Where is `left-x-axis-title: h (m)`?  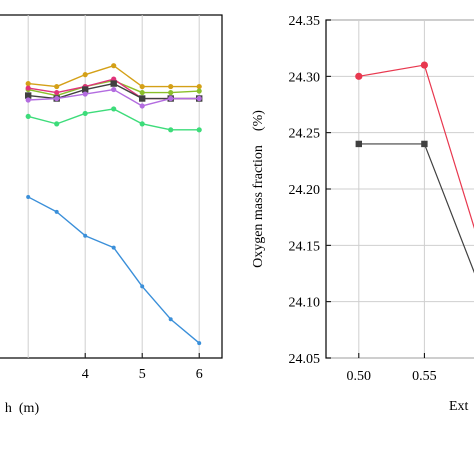
left-x-axis-title: h (m) is located at coordinates (22, 408).